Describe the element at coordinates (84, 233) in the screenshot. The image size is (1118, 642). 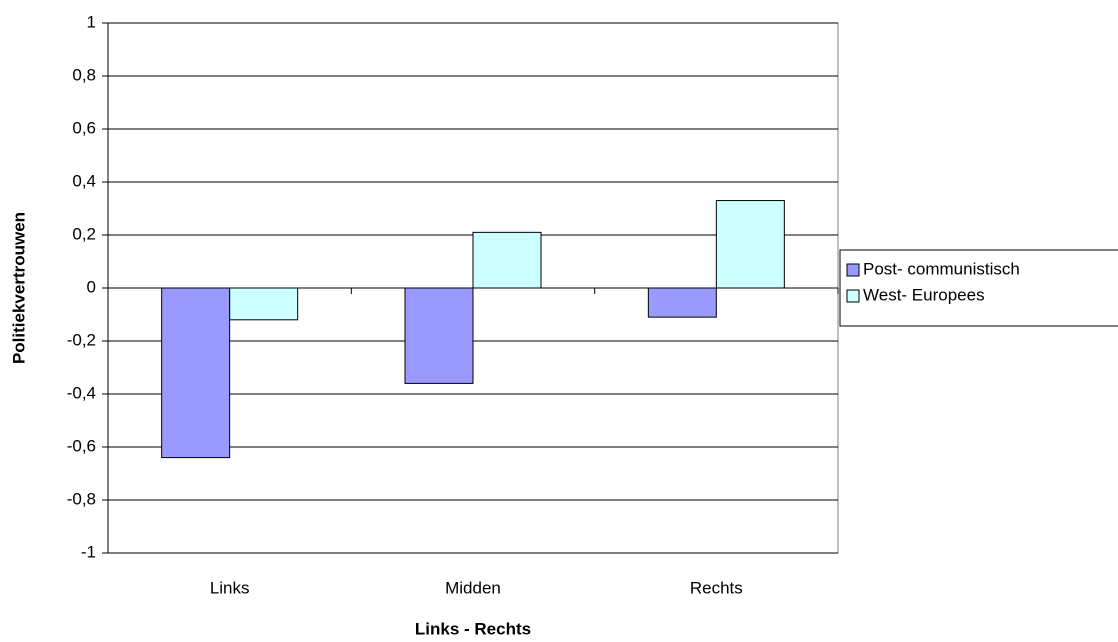
I see `y-tick-label: 0,2` at that location.